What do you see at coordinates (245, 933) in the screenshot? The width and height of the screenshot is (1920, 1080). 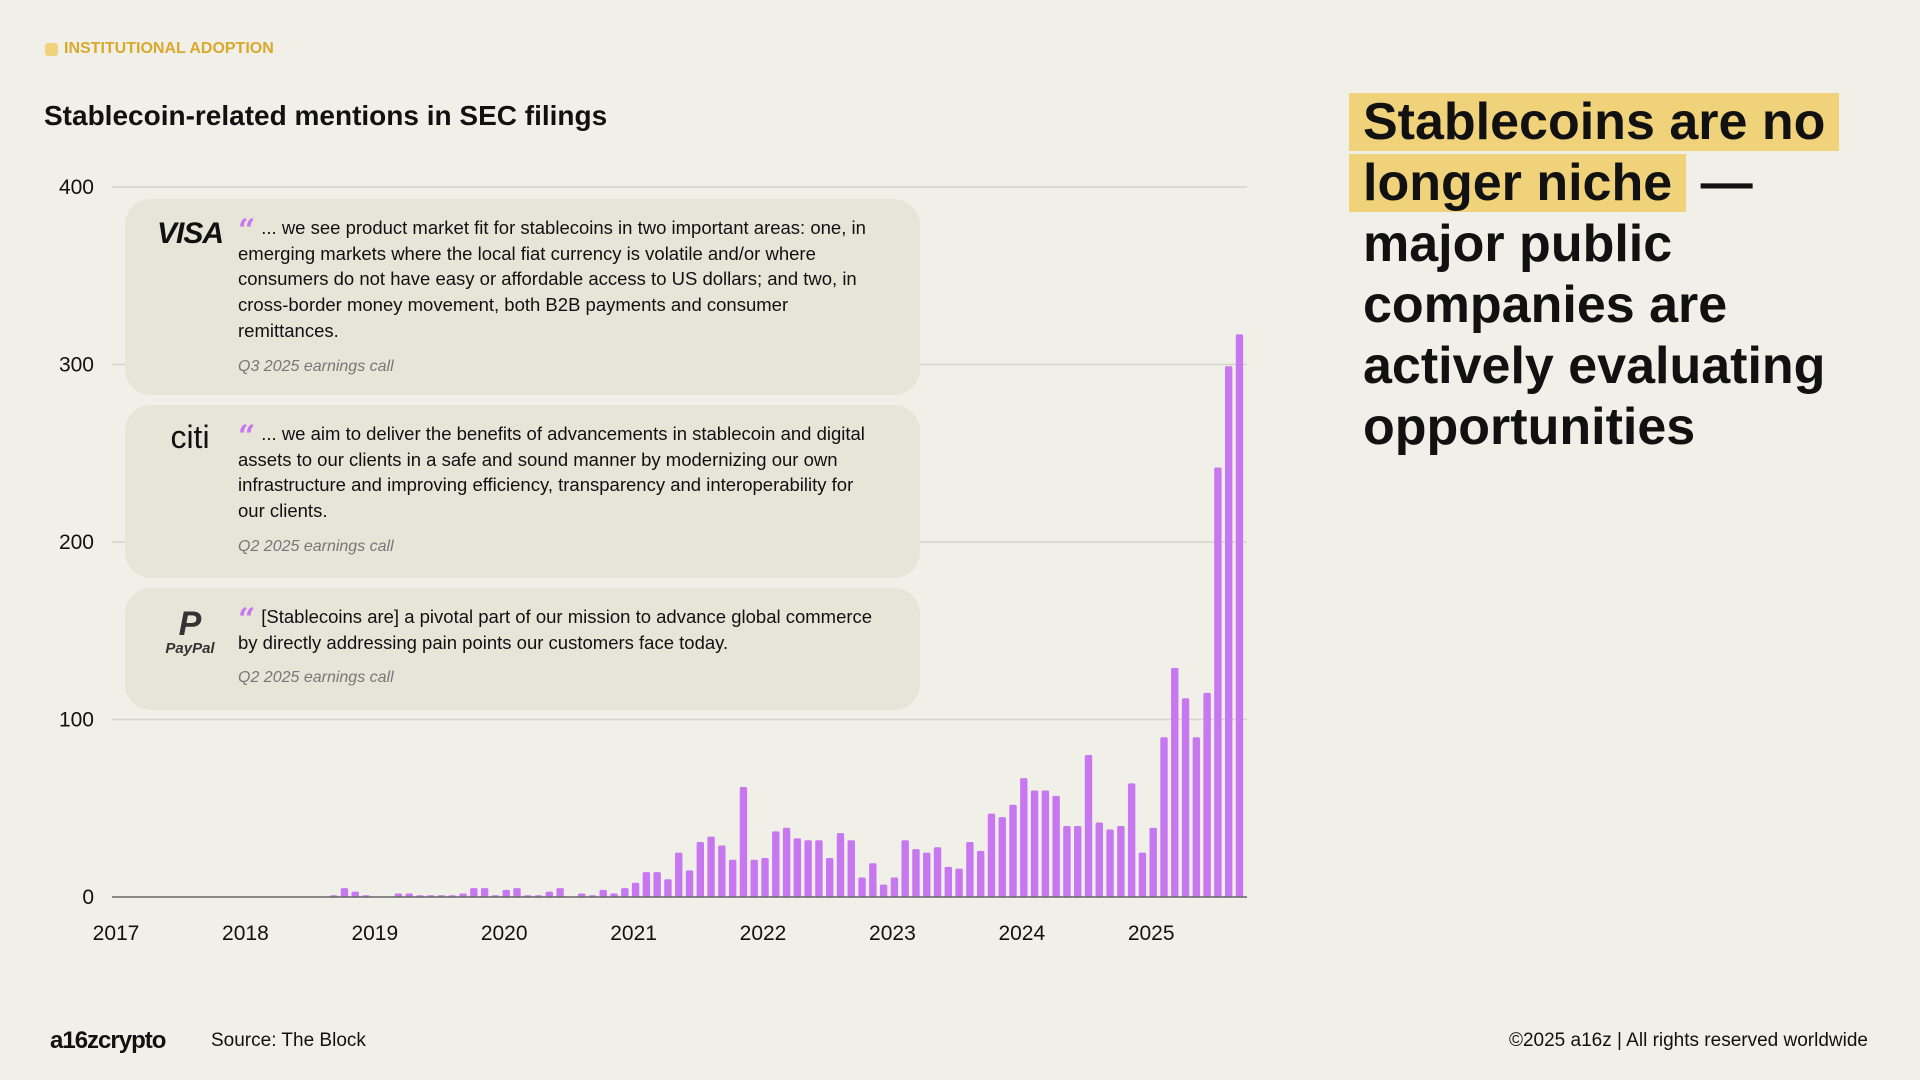 I see `x-tick-label: 2018` at bounding box center [245, 933].